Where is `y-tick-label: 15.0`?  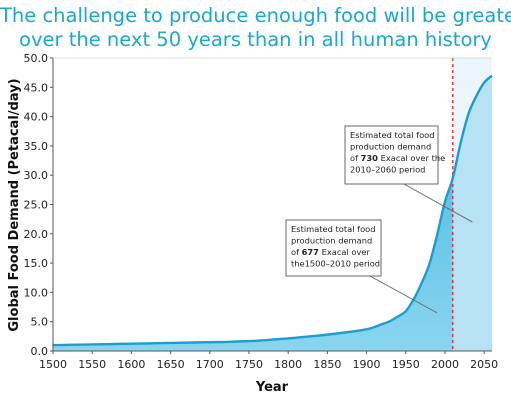 y-tick-label: 15.0 is located at coordinates (36, 263).